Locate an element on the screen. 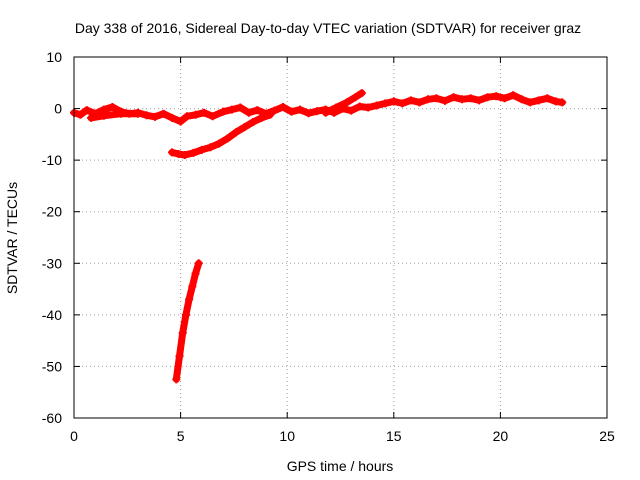 The height and width of the screenshot is (480, 640). y-tick-label: 0 is located at coordinates (58, 109).